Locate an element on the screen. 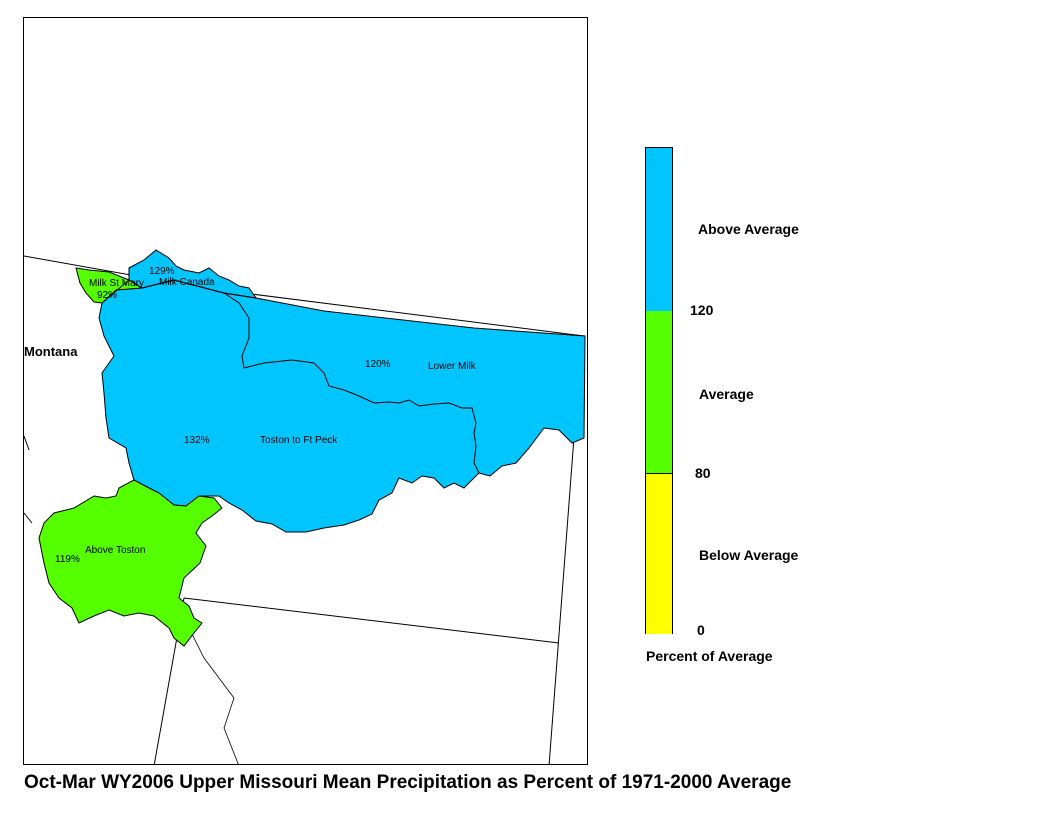  legend-title: Percent of Average is located at coordinates (709, 656).